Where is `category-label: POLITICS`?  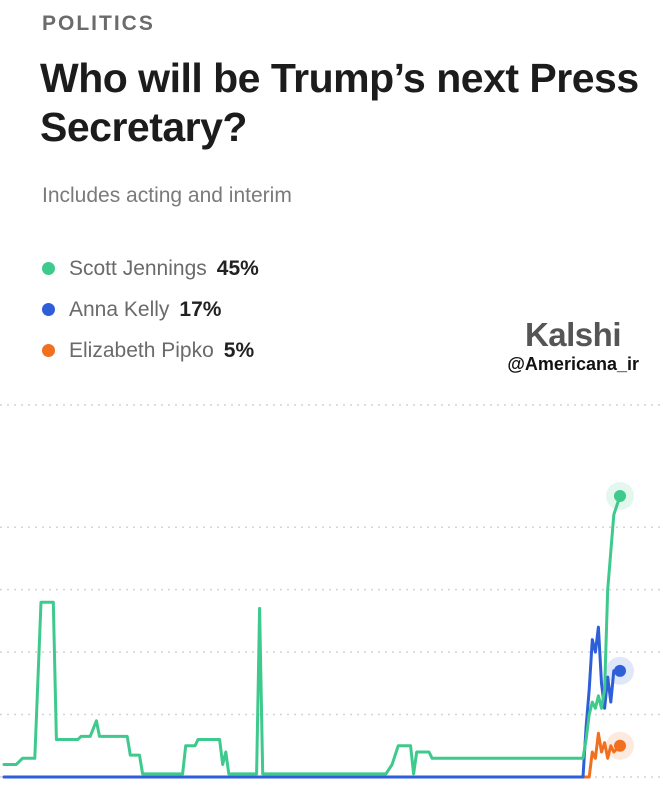 category-label: POLITICS is located at coordinates (98, 23).